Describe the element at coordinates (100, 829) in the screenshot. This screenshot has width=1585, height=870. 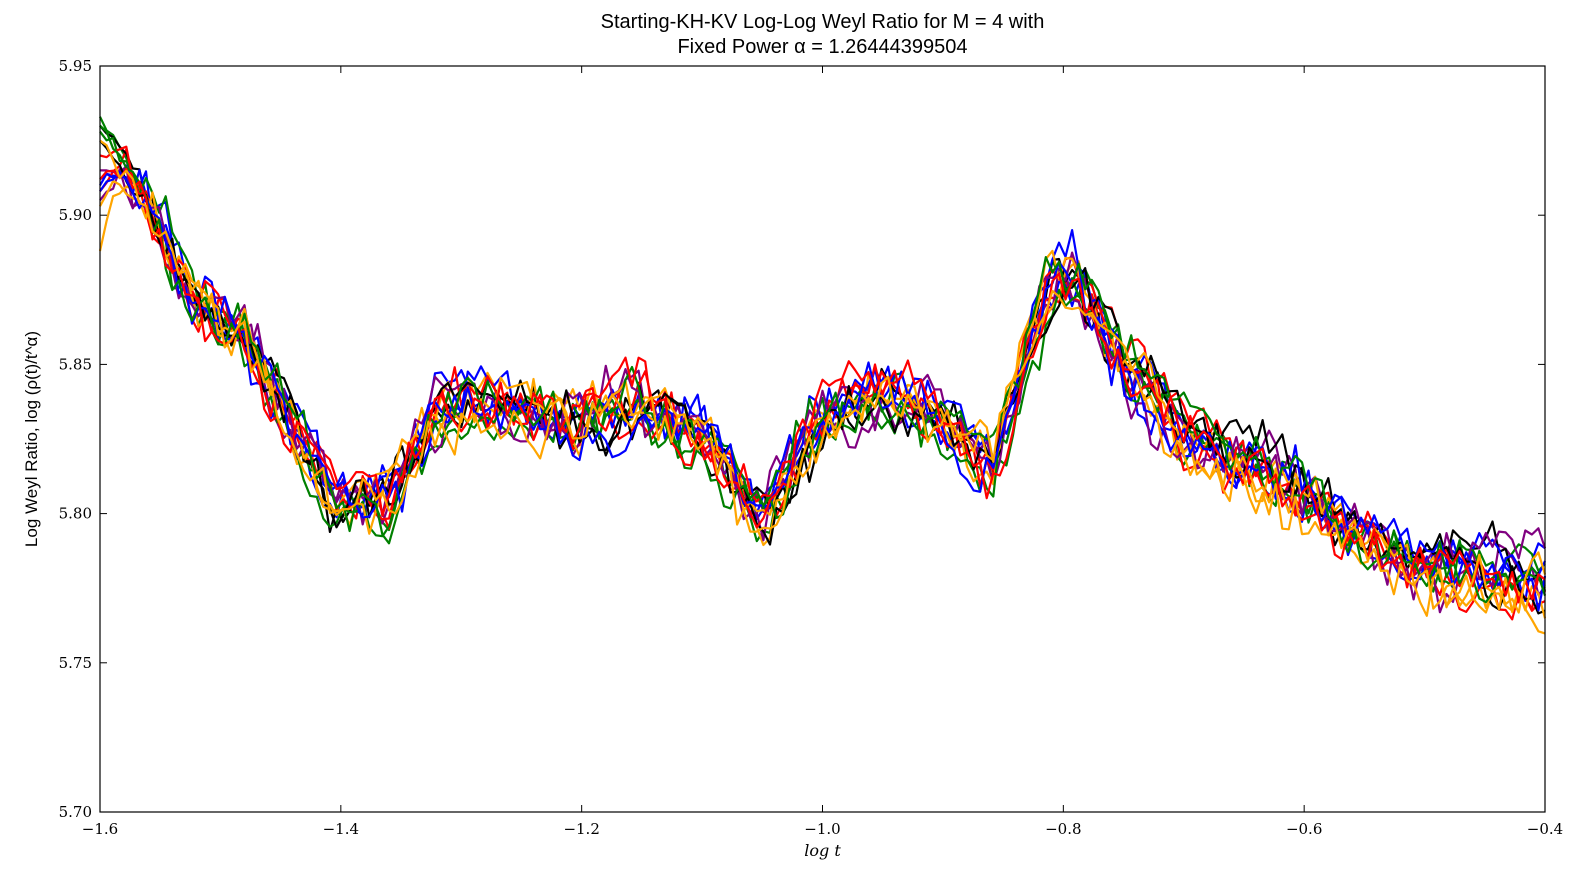
I see `x-tick-label: −1.6` at that location.